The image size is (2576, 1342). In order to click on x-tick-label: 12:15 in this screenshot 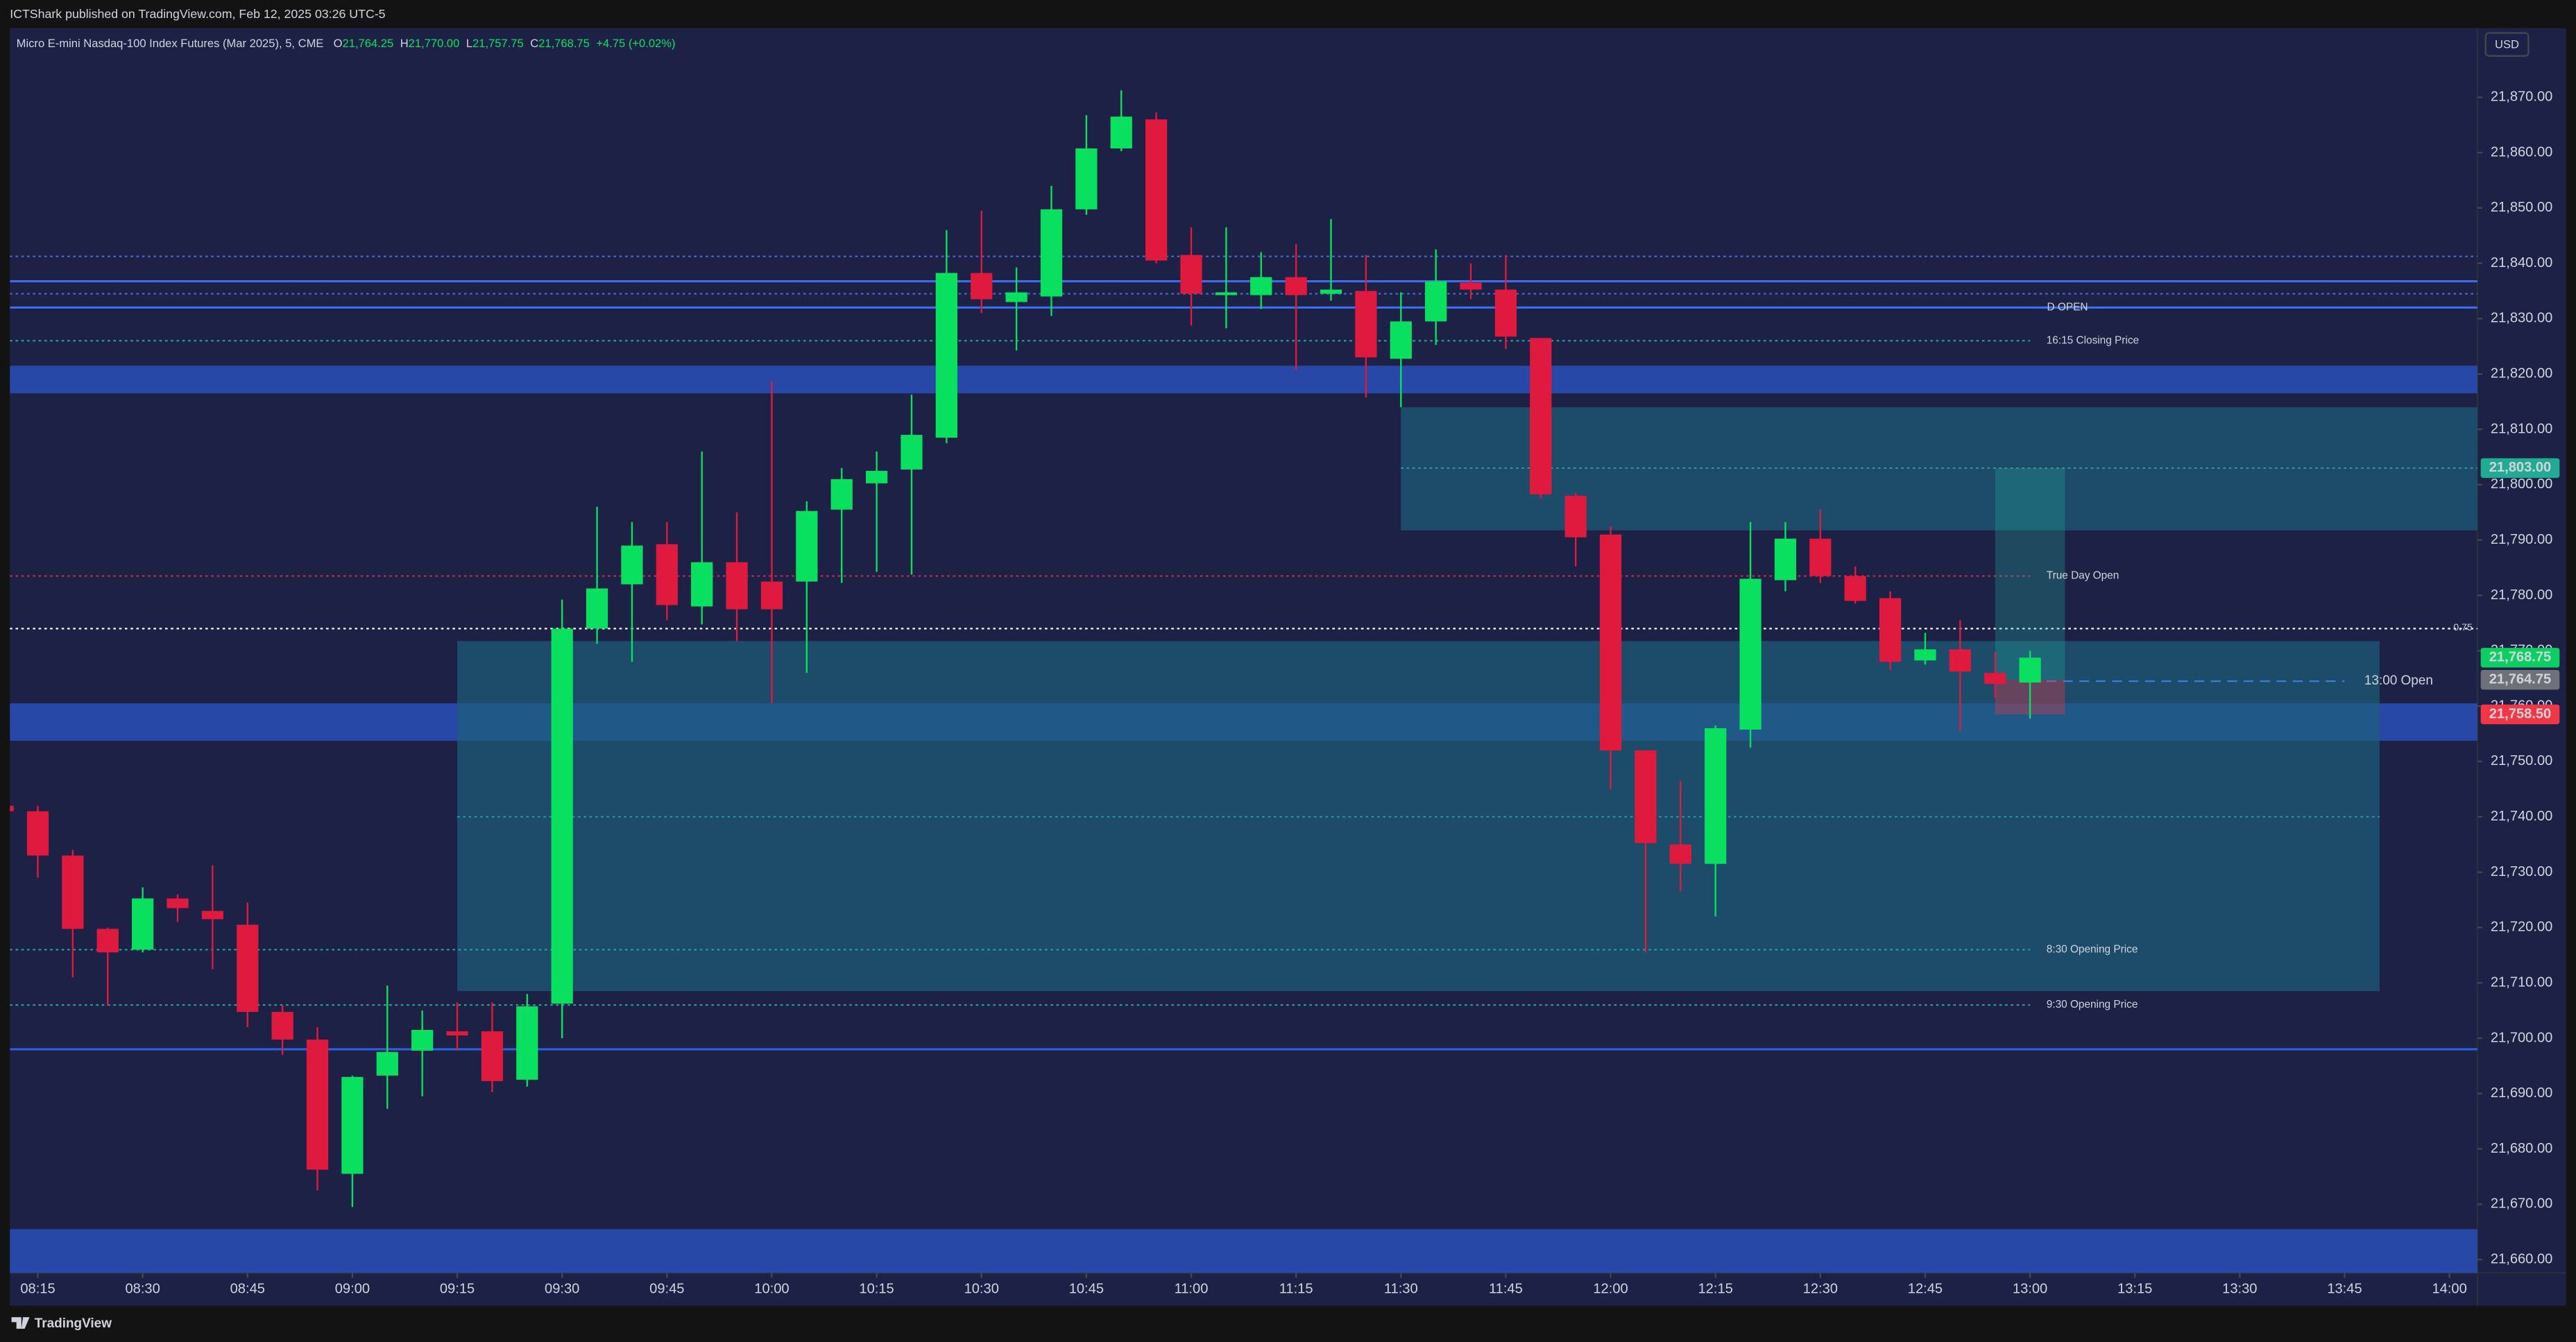, I will do `click(1715, 1288)`.